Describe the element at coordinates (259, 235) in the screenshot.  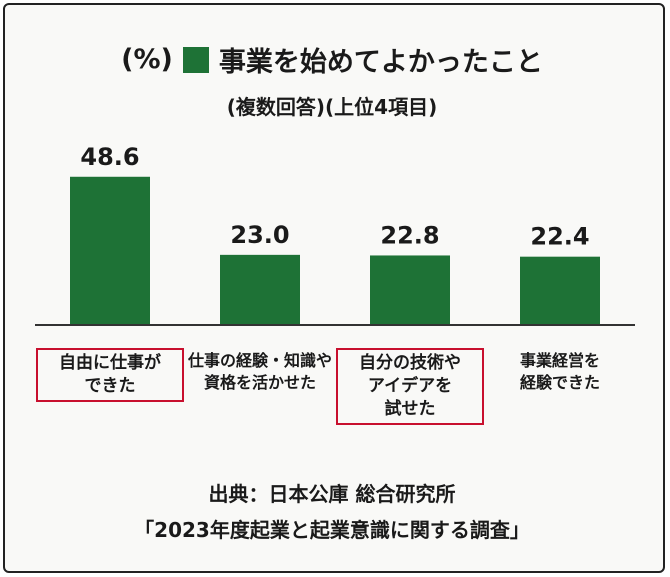
I see `value-label-2: 23.0` at that location.